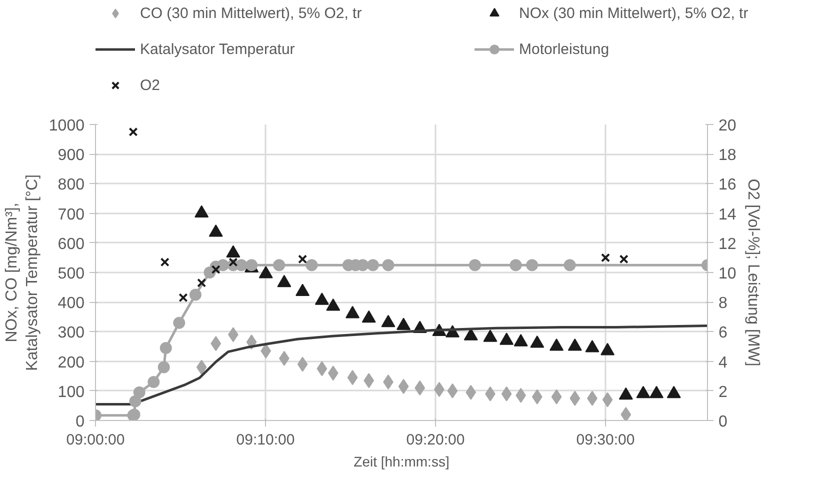  What do you see at coordinates (402, 462) in the screenshot?
I see `x-axis-title: Zeit [hh:mm:ss]` at bounding box center [402, 462].